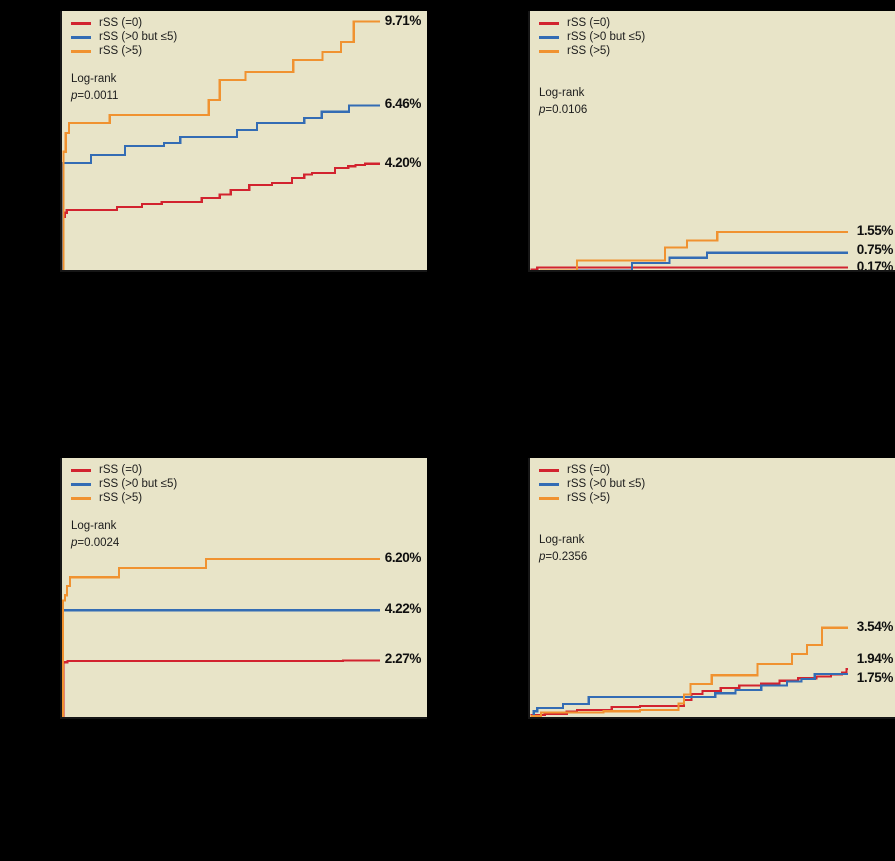  Describe the element at coordinates (95, 543) in the screenshot. I see `p-value: p=0.0024` at that location.